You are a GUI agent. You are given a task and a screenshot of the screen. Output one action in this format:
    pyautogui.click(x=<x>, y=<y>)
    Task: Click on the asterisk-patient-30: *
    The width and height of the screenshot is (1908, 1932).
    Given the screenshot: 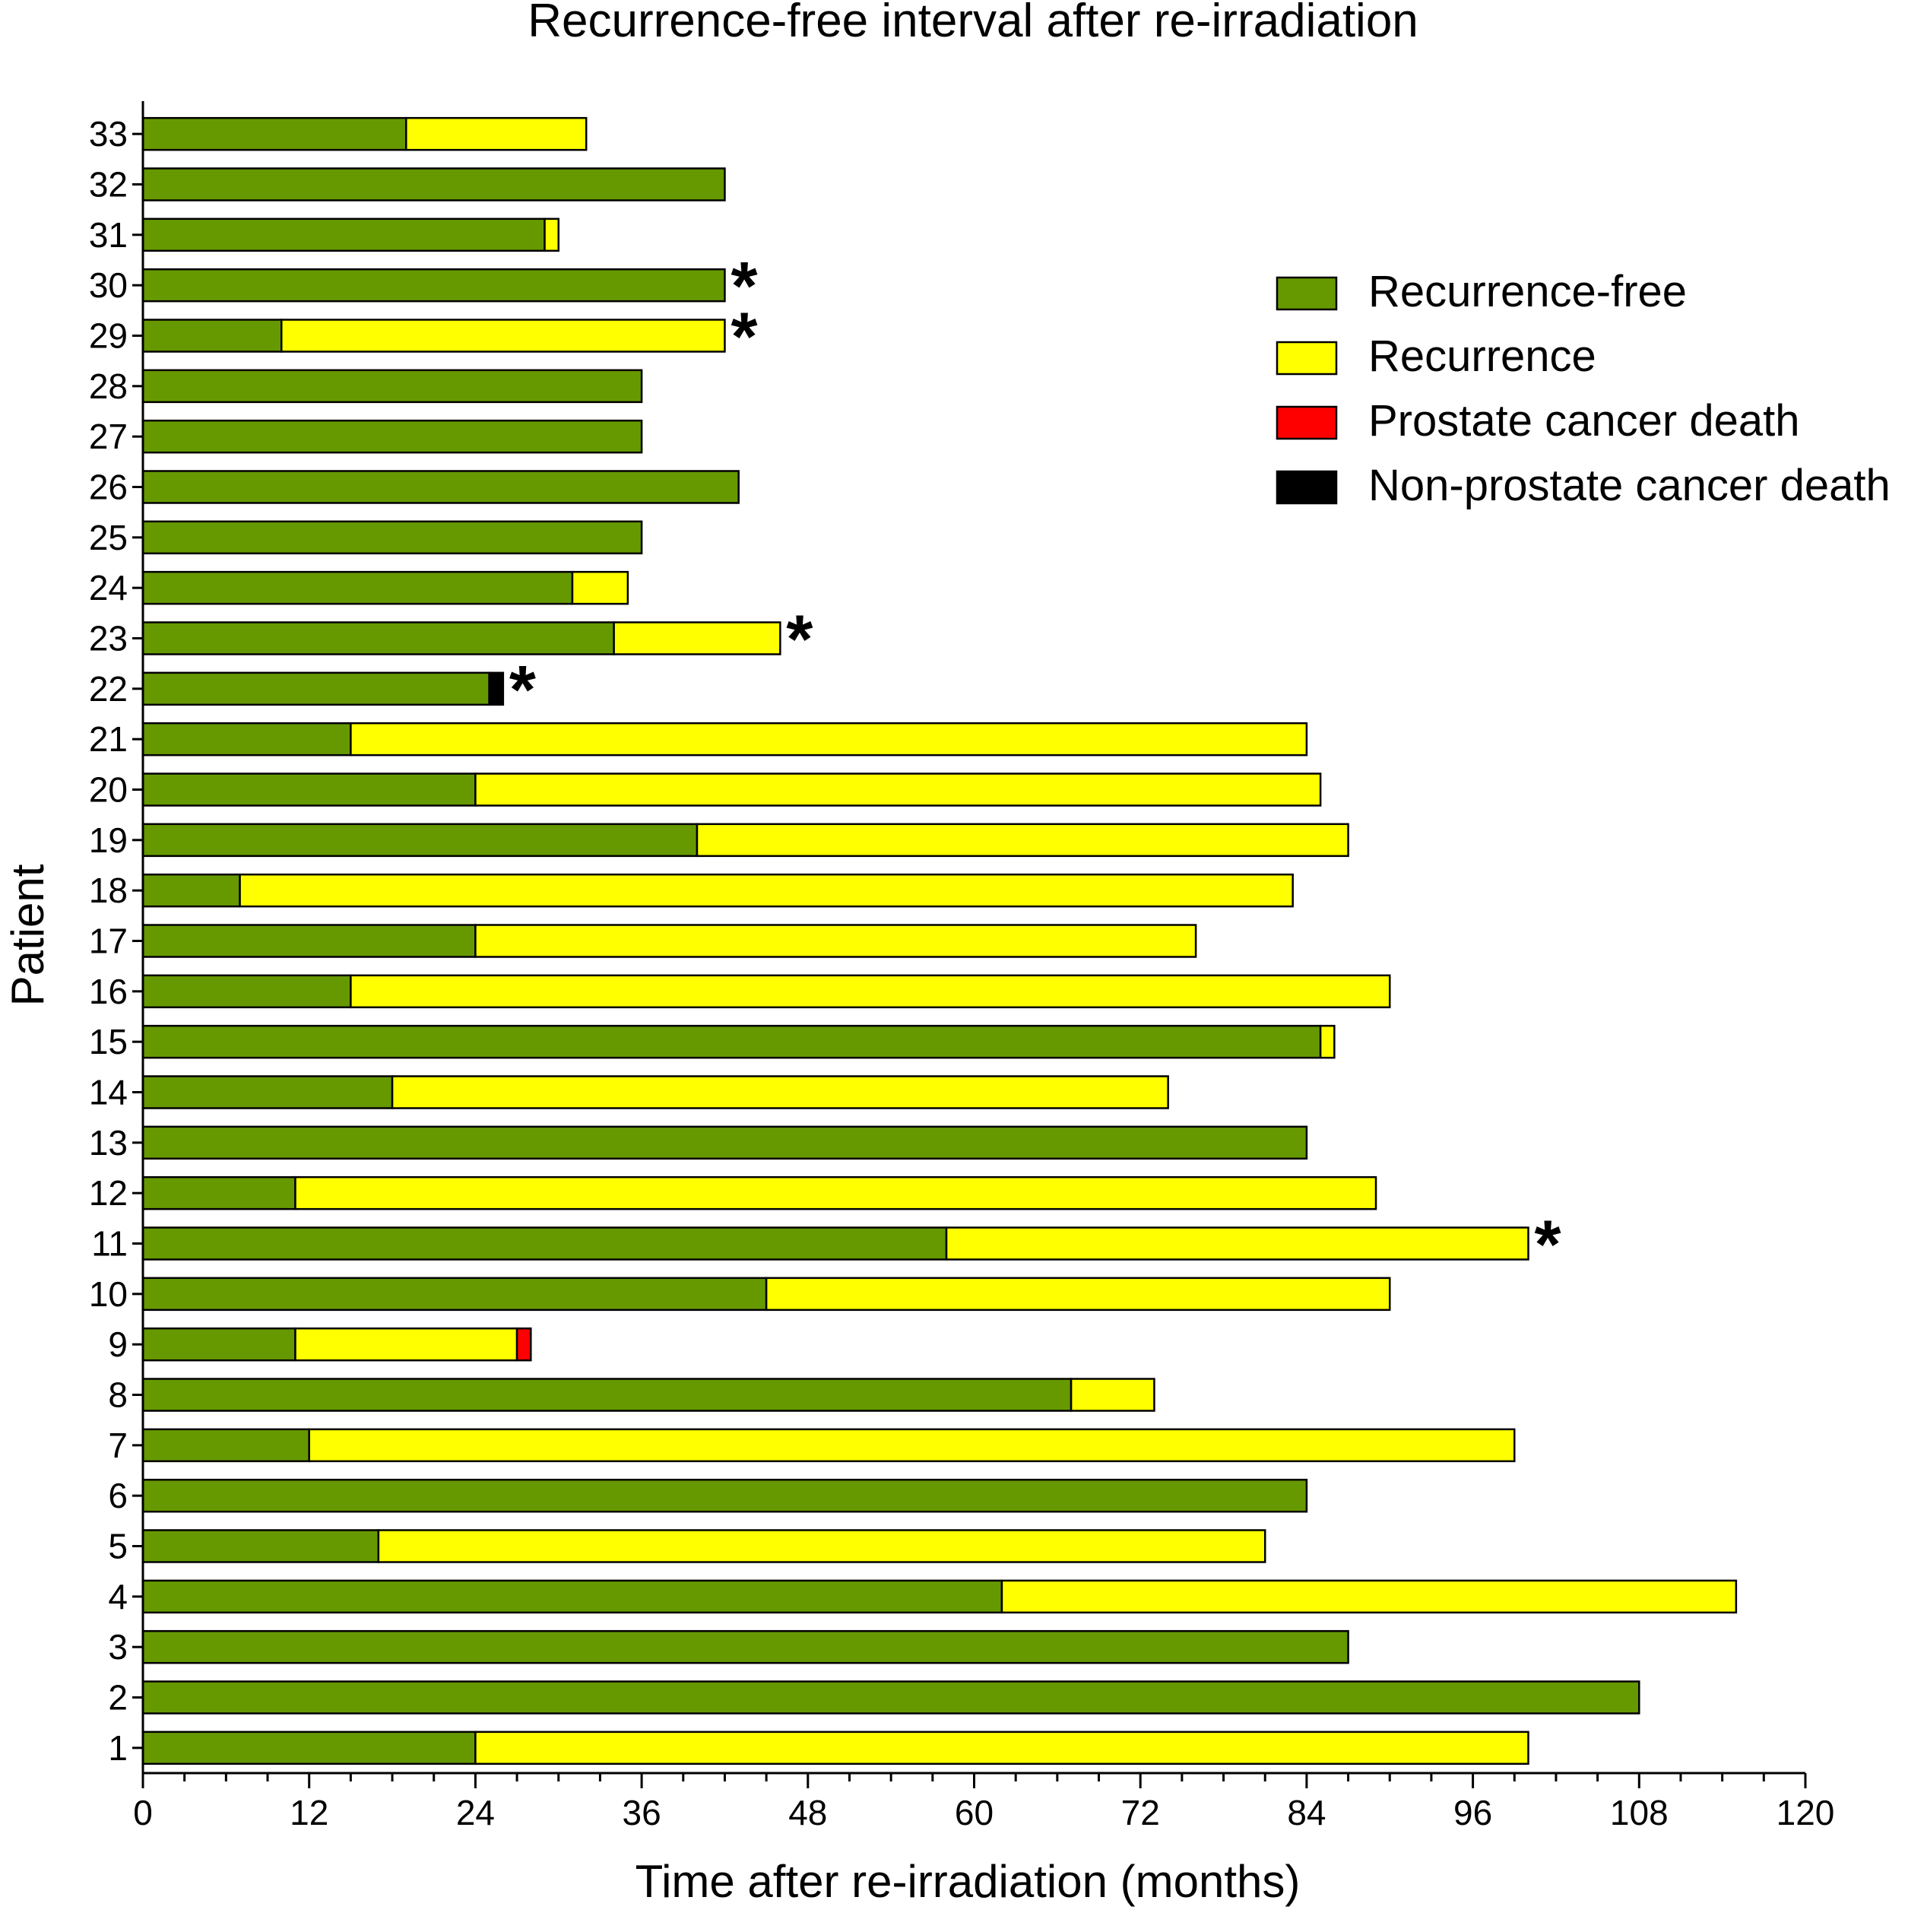 What is the action you would take?
    pyautogui.click(x=744, y=287)
    